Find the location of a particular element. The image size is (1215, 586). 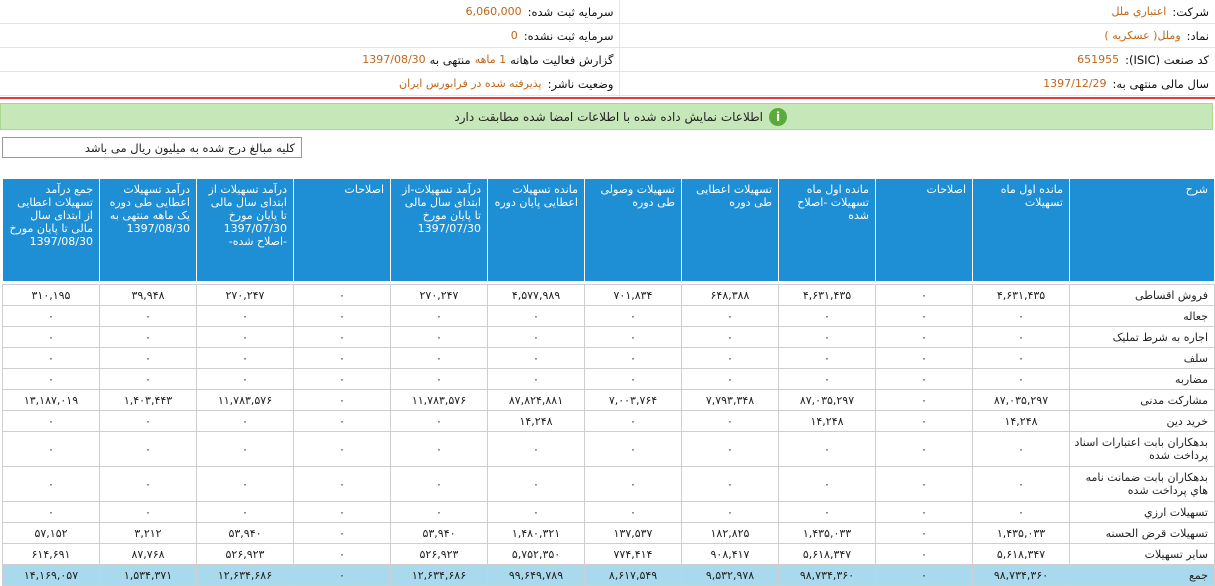

cell: ۱۱,۷۸۳,۵۷۶ is located at coordinates (439, 400).